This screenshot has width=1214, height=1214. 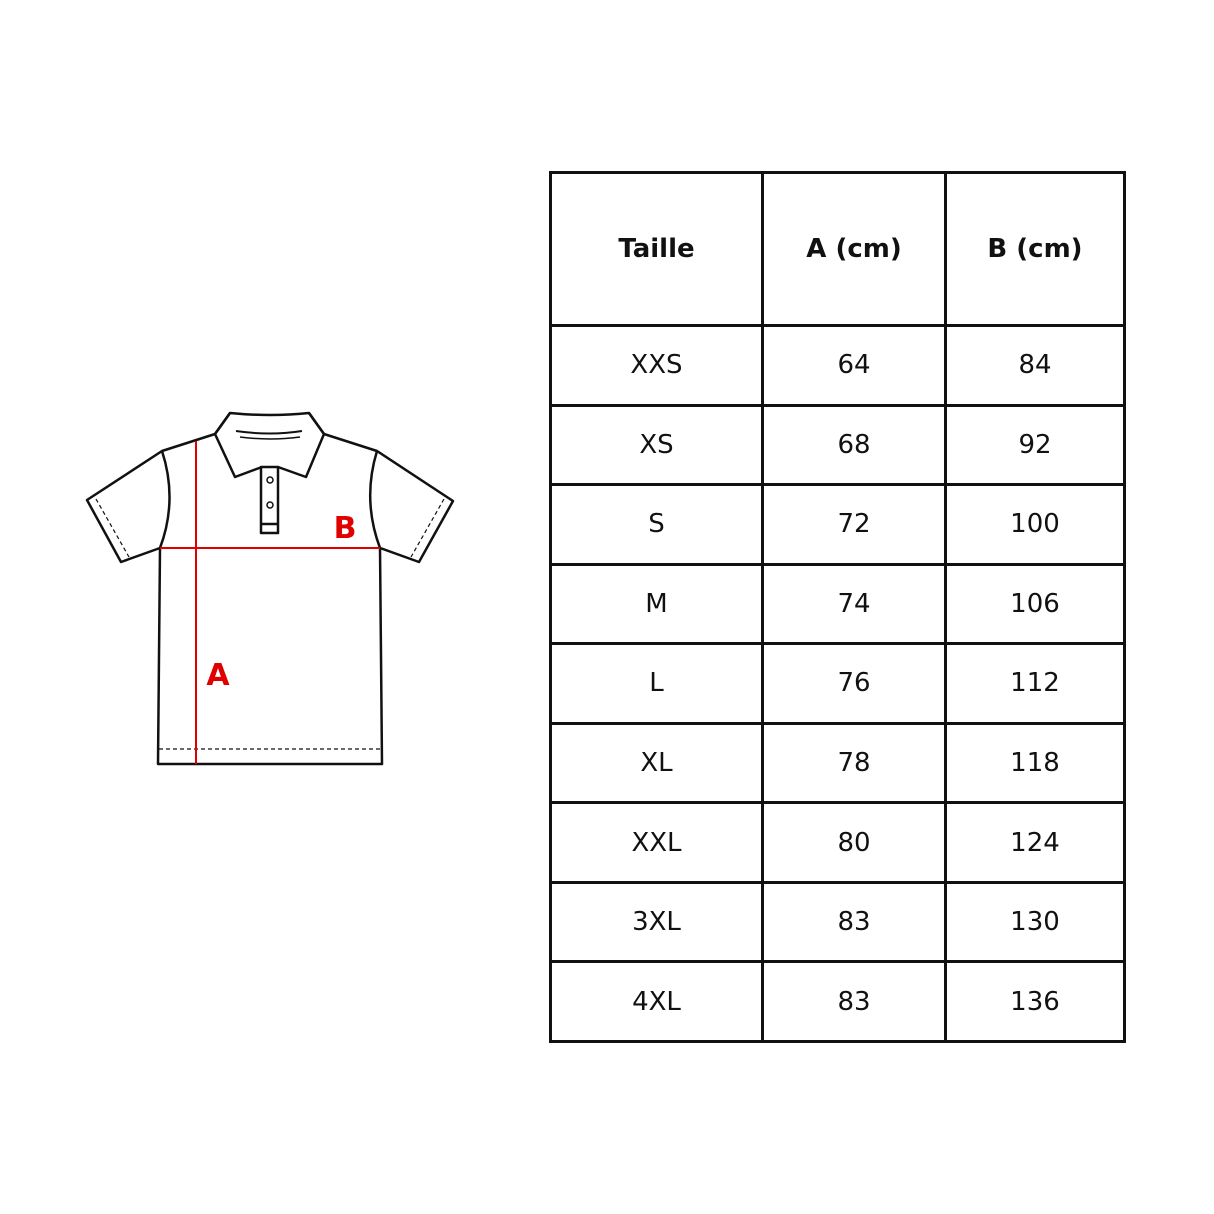 I want to click on cell-a: 74, so click(x=854, y=604).